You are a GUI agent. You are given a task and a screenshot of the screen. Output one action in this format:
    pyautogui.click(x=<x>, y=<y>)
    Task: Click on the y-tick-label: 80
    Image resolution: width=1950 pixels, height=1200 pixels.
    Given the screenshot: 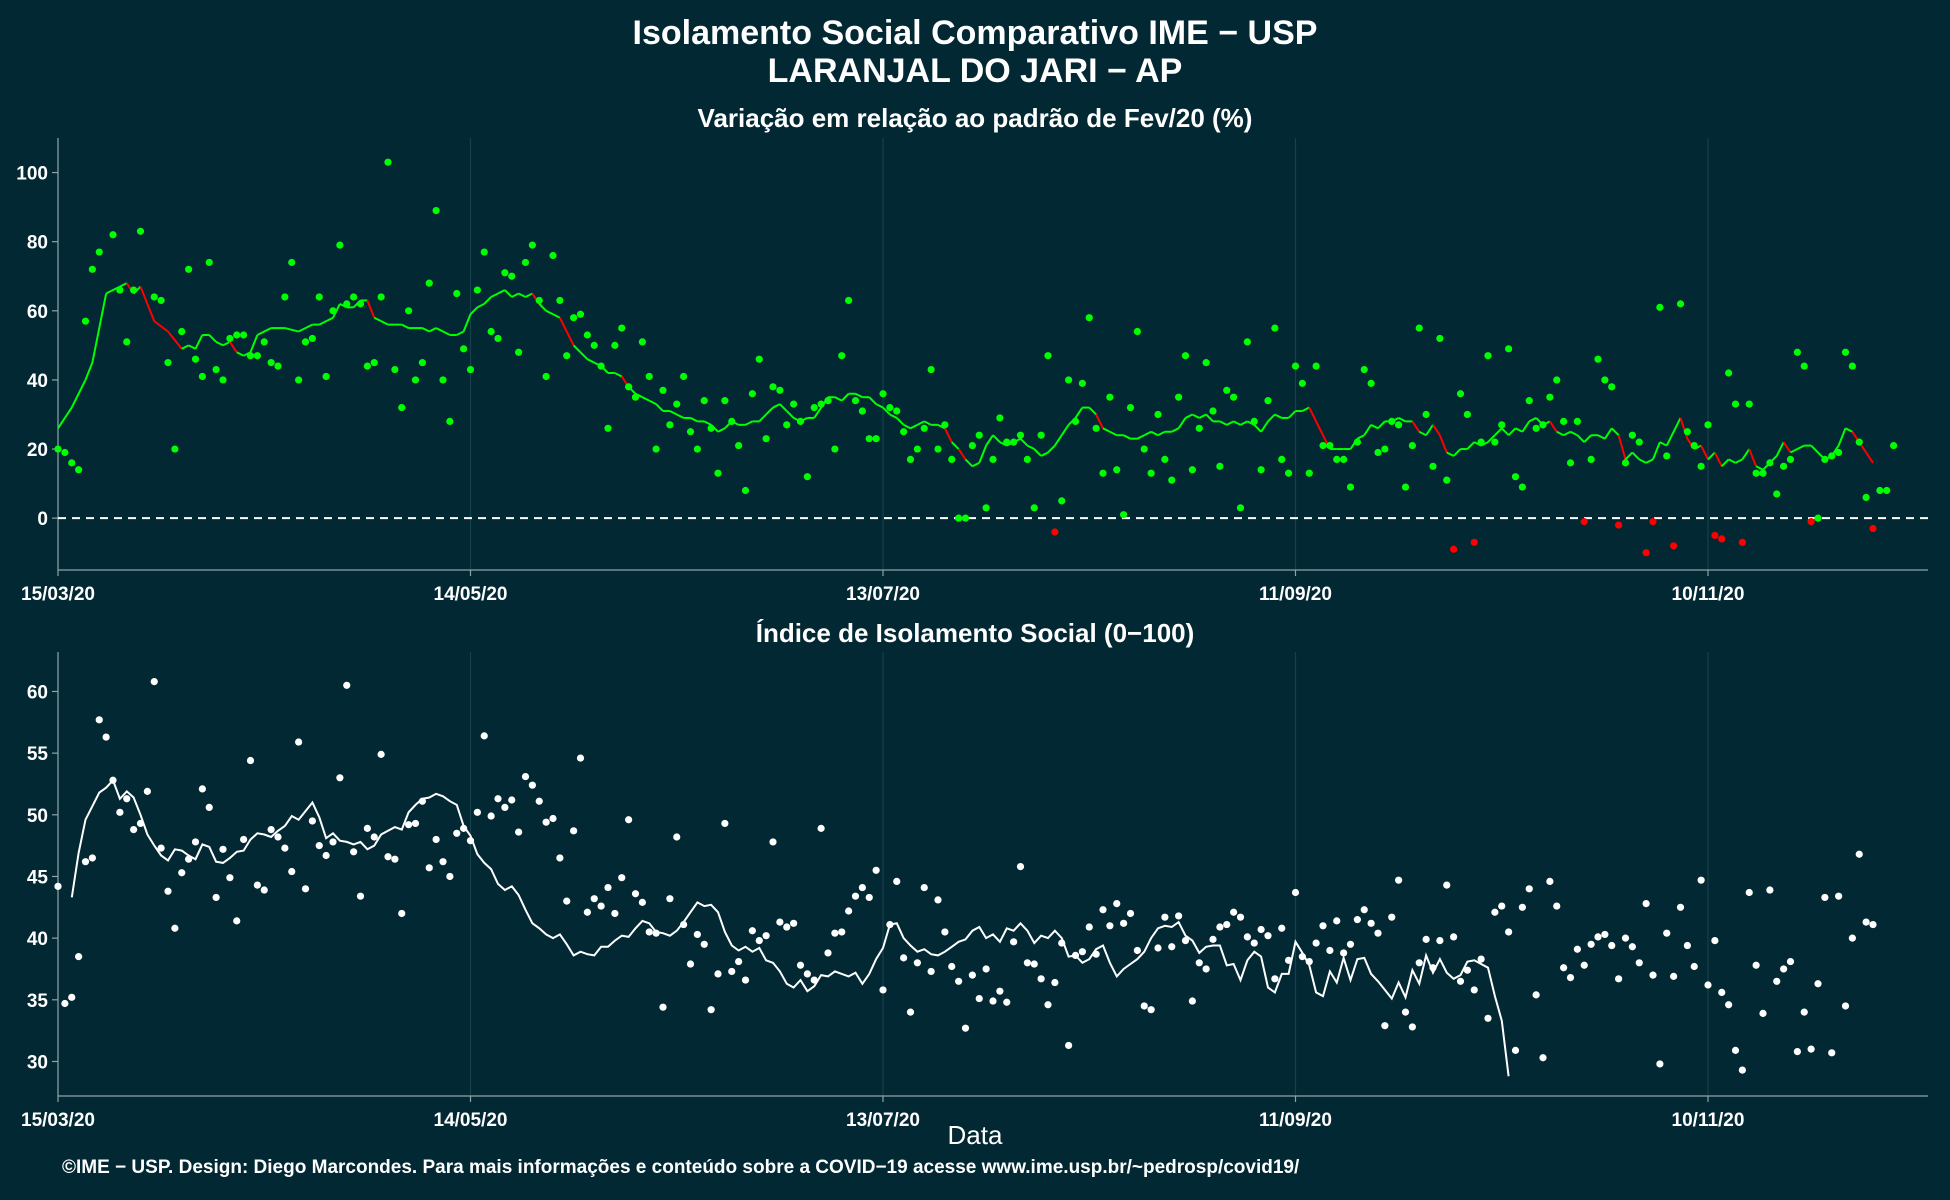 What is the action you would take?
    pyautogui.click(x=37, y=243)
    